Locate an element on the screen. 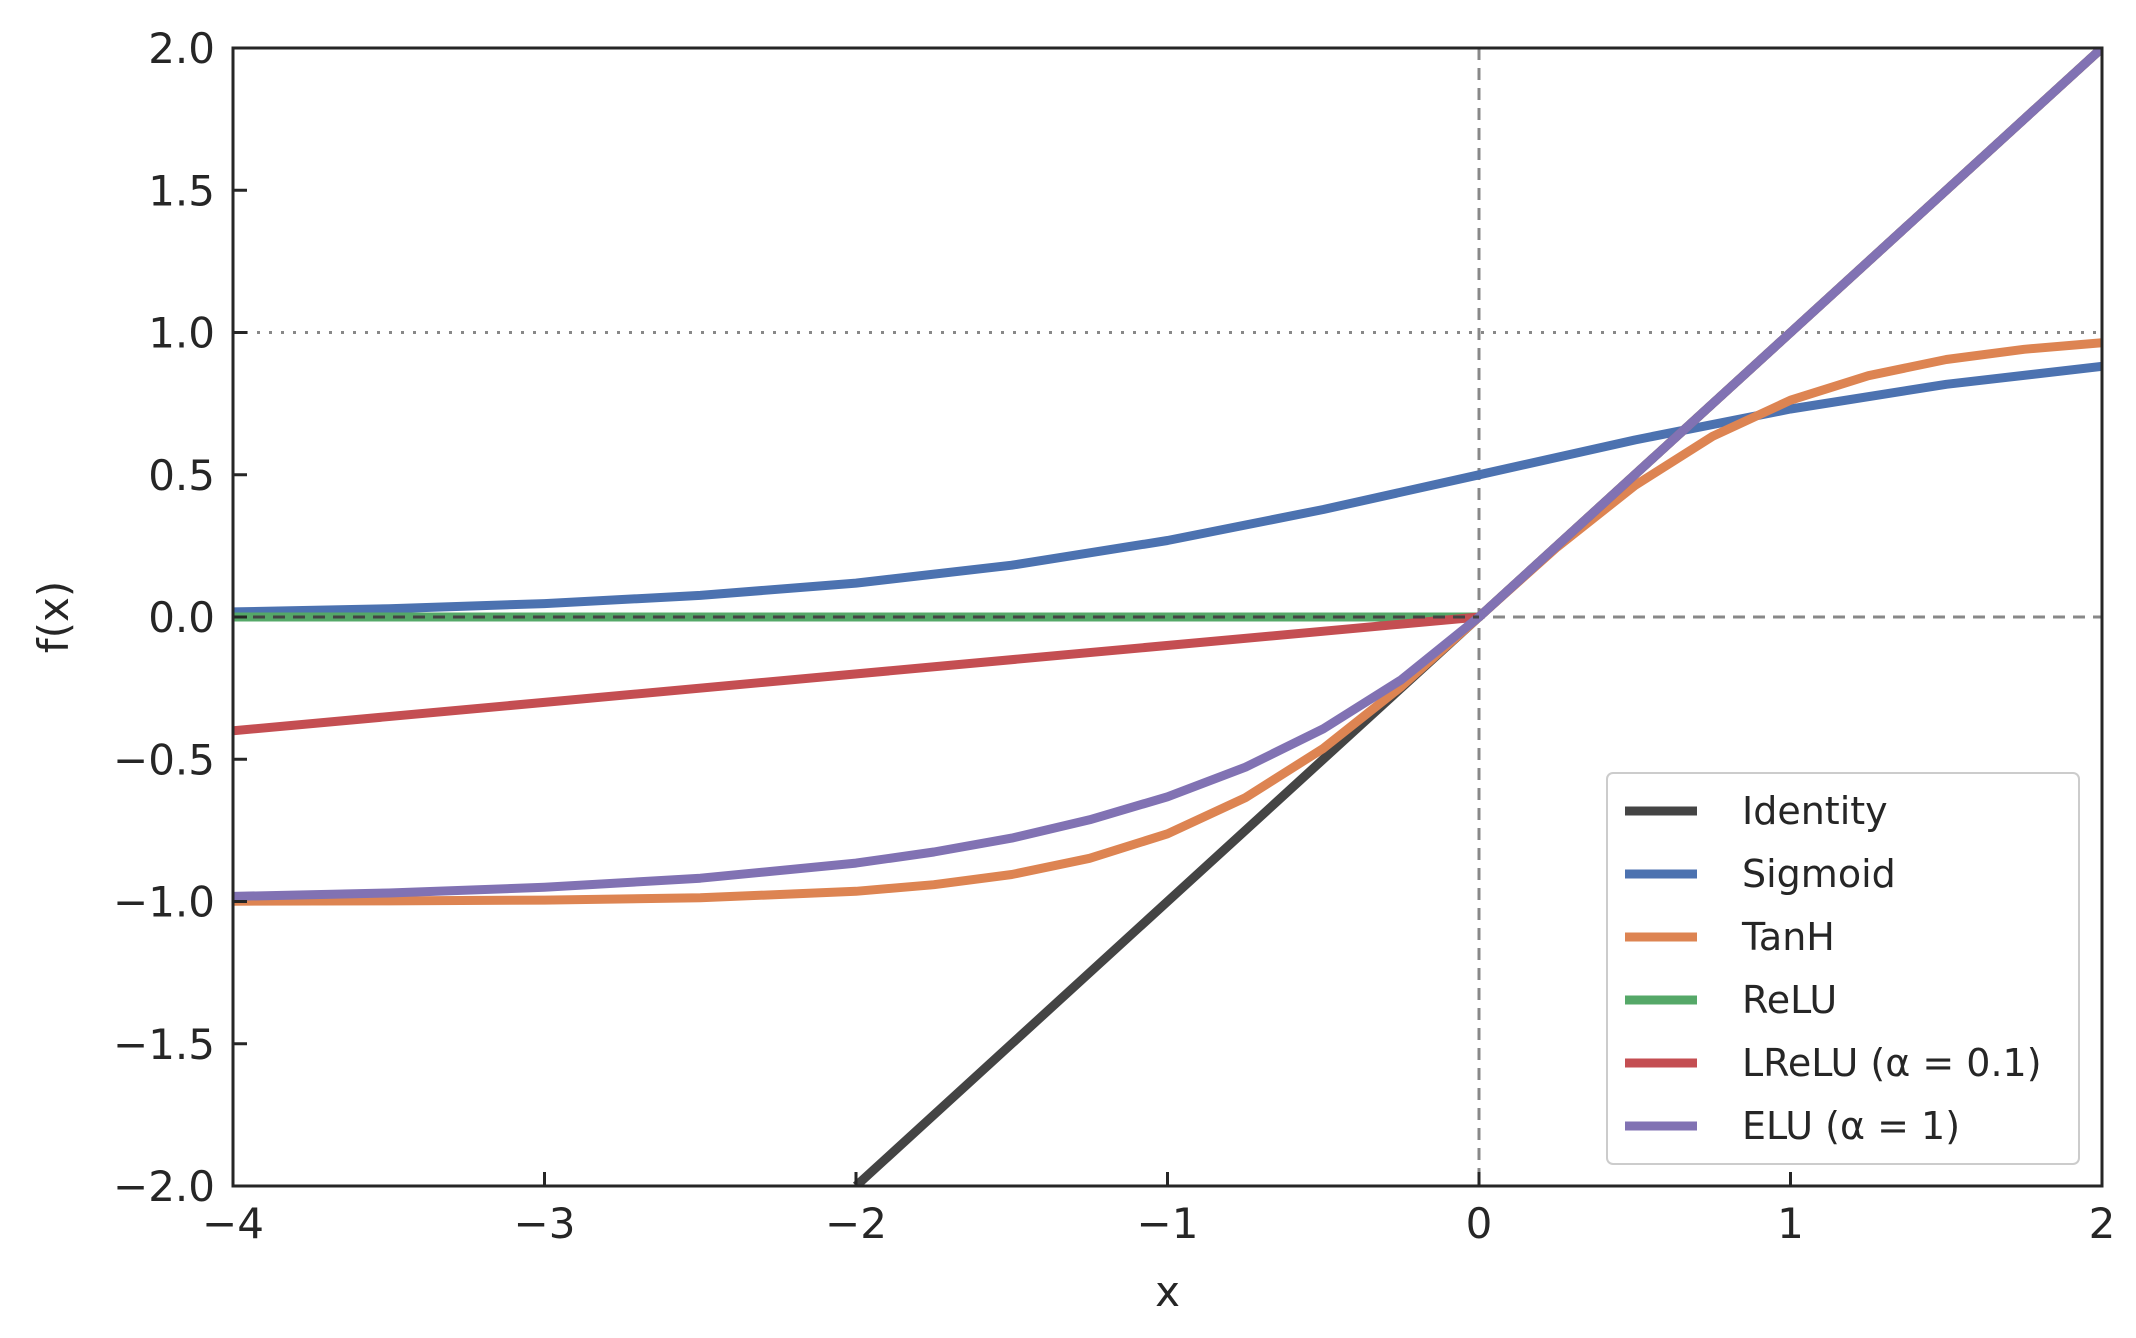  legend-label-2: TanH is located at coordinates (1788, 937).